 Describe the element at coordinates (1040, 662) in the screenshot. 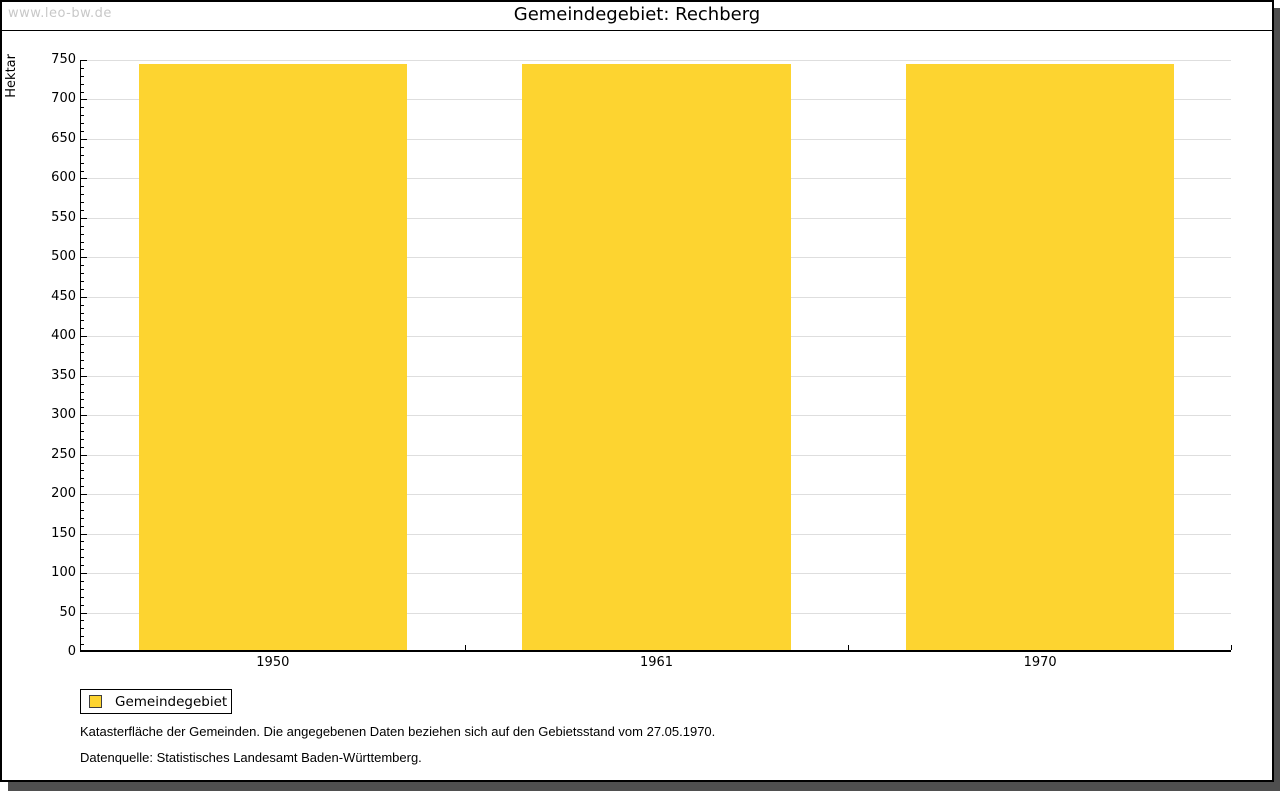

I see `x-tick-label: 1970` at that location.